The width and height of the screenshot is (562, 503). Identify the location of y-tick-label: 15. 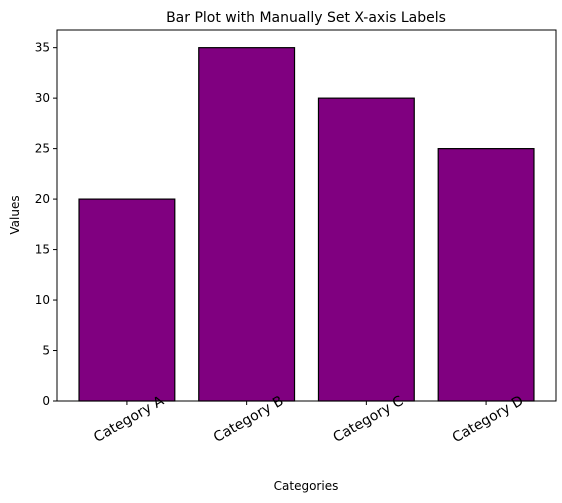
(42, 250).